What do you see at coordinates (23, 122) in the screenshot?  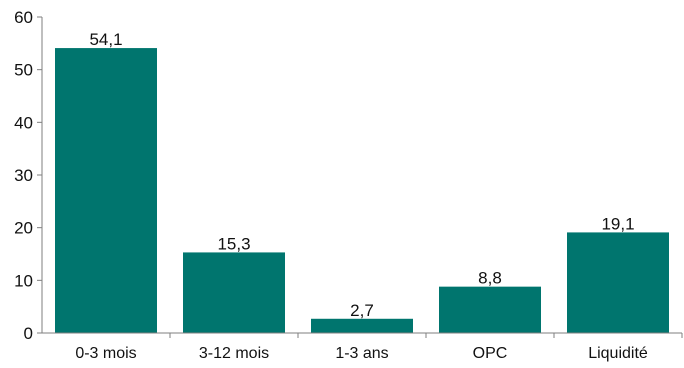 I see `y-tick-label: 40` at bounding box center [23, 122].